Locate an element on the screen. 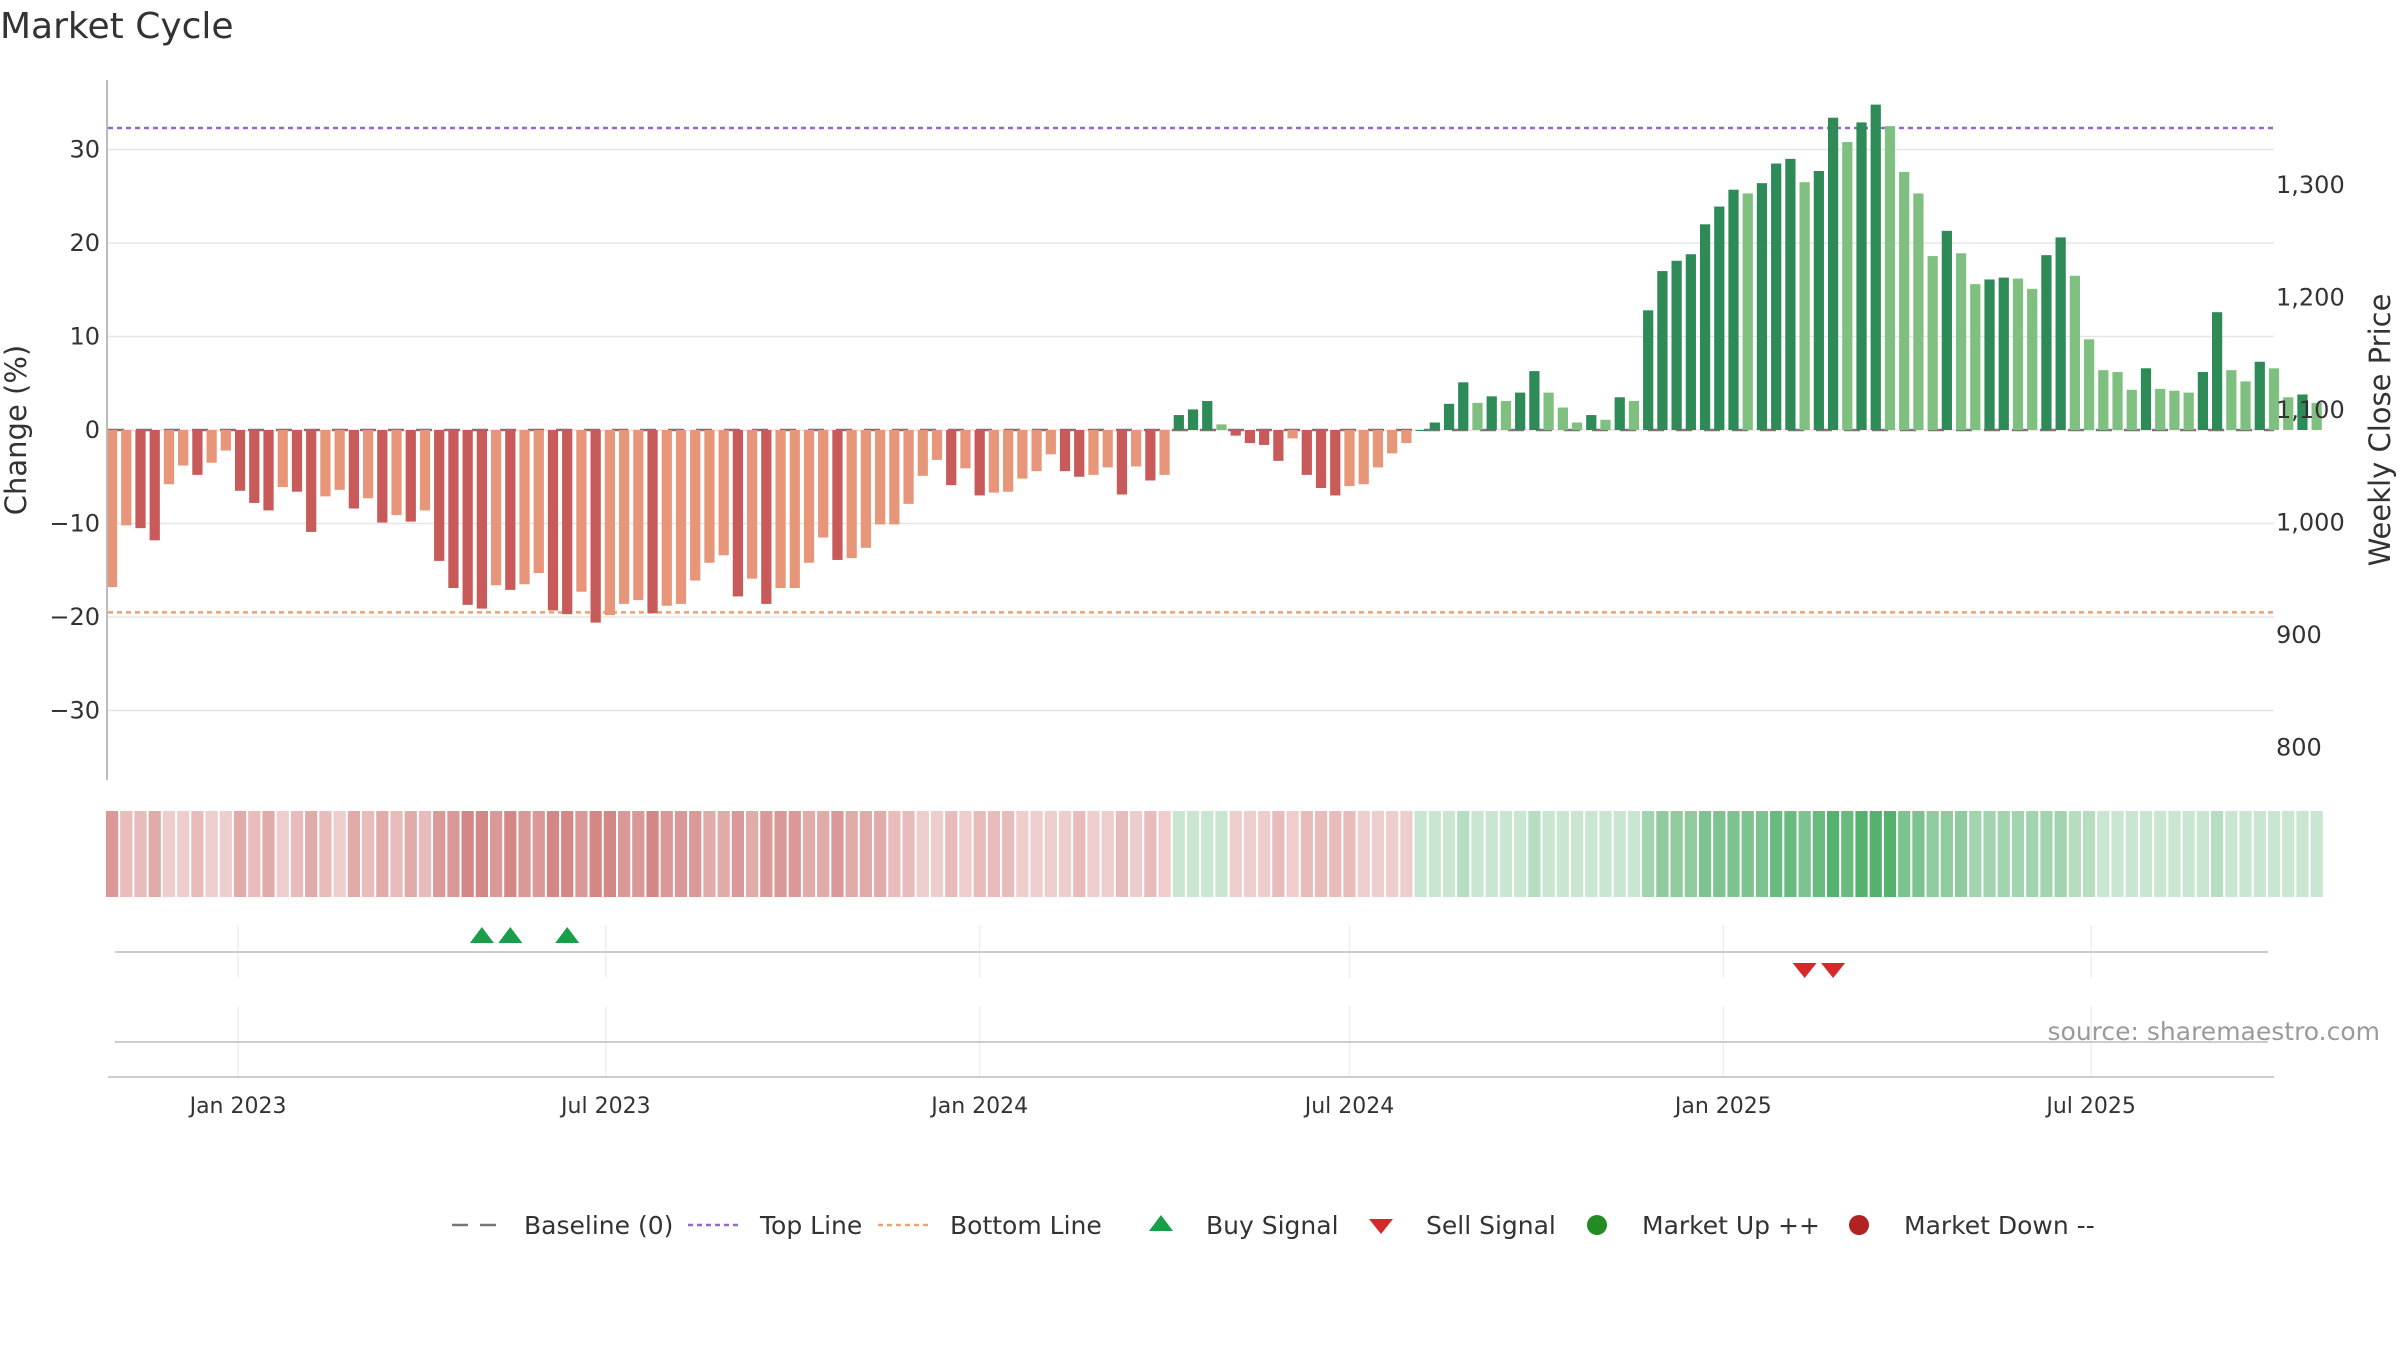 Image resolution: width=2400 pixels, height=1350 pixels. legend-label: Market Down -- is located at coordinates (1999, 1225).